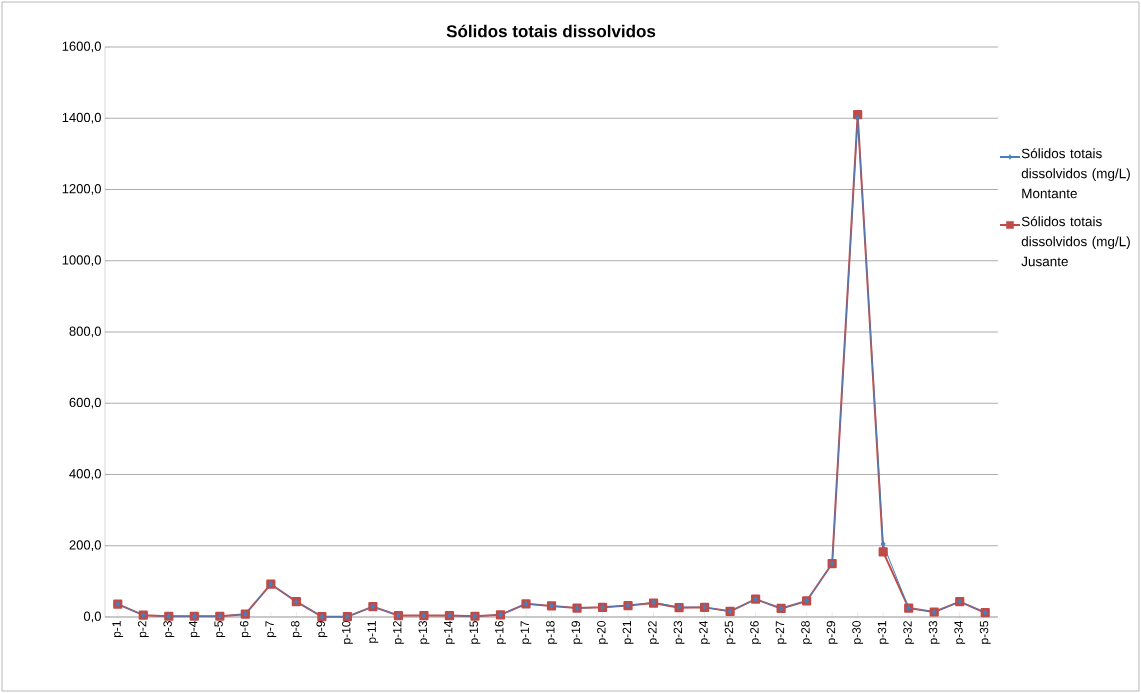 This screenshot has height=693, width=1141. What do you see at coordinates (85, 332) in the screenshot?
I see `y-tick-label: 800,0` at bounding box center [85, 332].